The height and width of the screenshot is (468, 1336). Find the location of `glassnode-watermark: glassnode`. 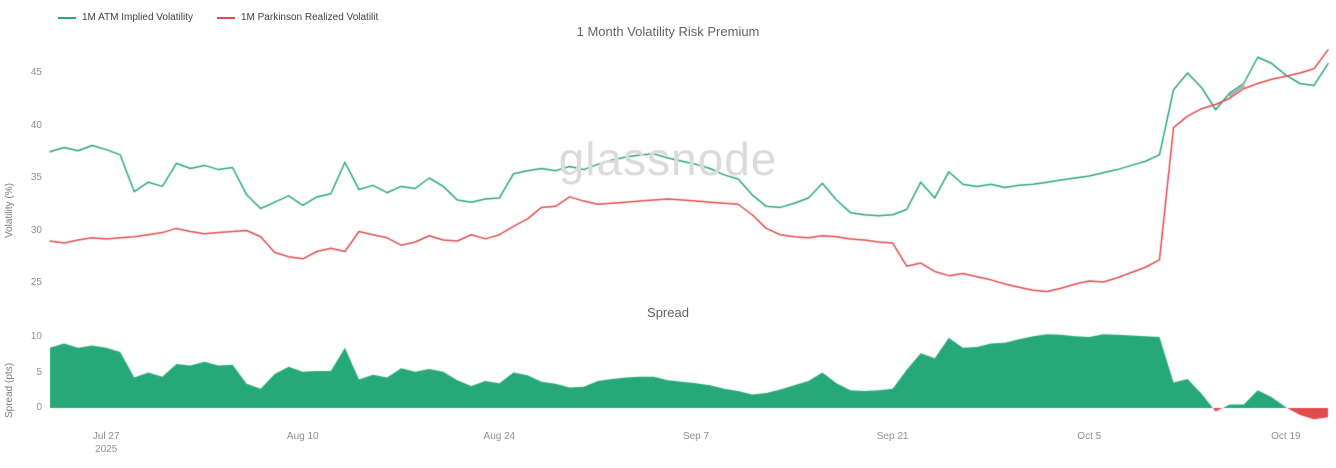

glassnode-watermark: glassnode is located at coordinates (668, 159).